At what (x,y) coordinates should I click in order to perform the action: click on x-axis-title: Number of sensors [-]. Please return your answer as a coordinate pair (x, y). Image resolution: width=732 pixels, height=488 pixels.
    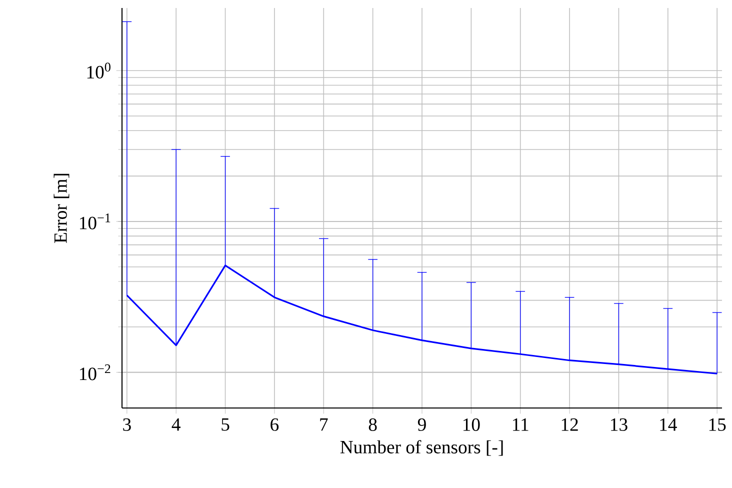
    Looking at the image, I should click on (421, 448).